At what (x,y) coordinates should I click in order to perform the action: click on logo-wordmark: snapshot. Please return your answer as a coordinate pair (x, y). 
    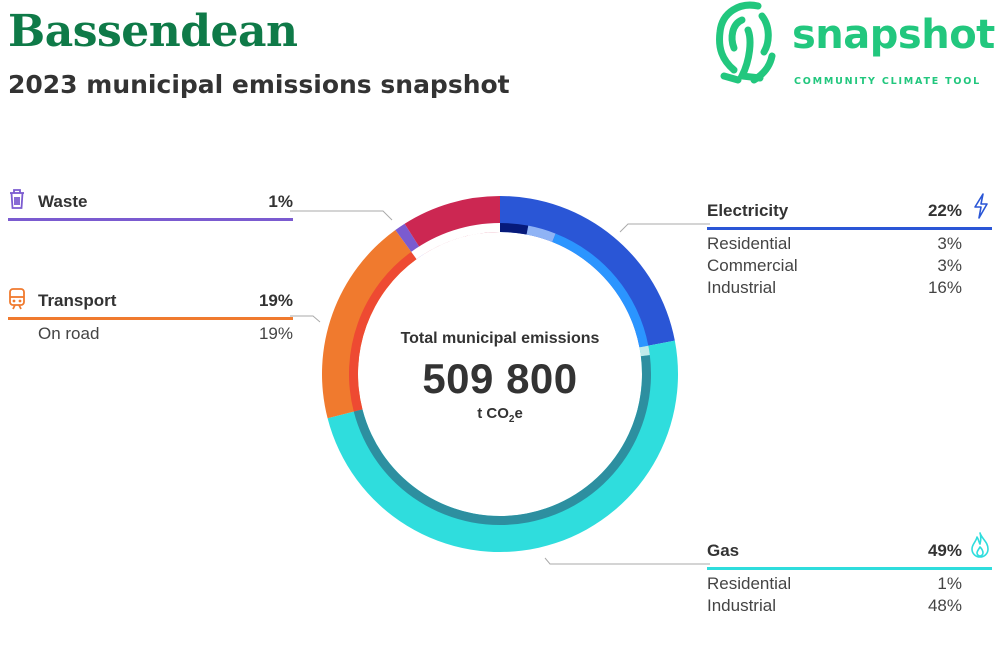
    Looking at the image, I should click on (893, 35).